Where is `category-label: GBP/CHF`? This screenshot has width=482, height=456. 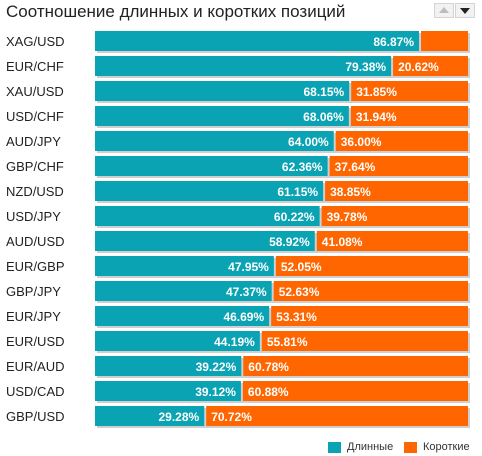
category-label: GBP/CHF is located at coordinates (35, 166).